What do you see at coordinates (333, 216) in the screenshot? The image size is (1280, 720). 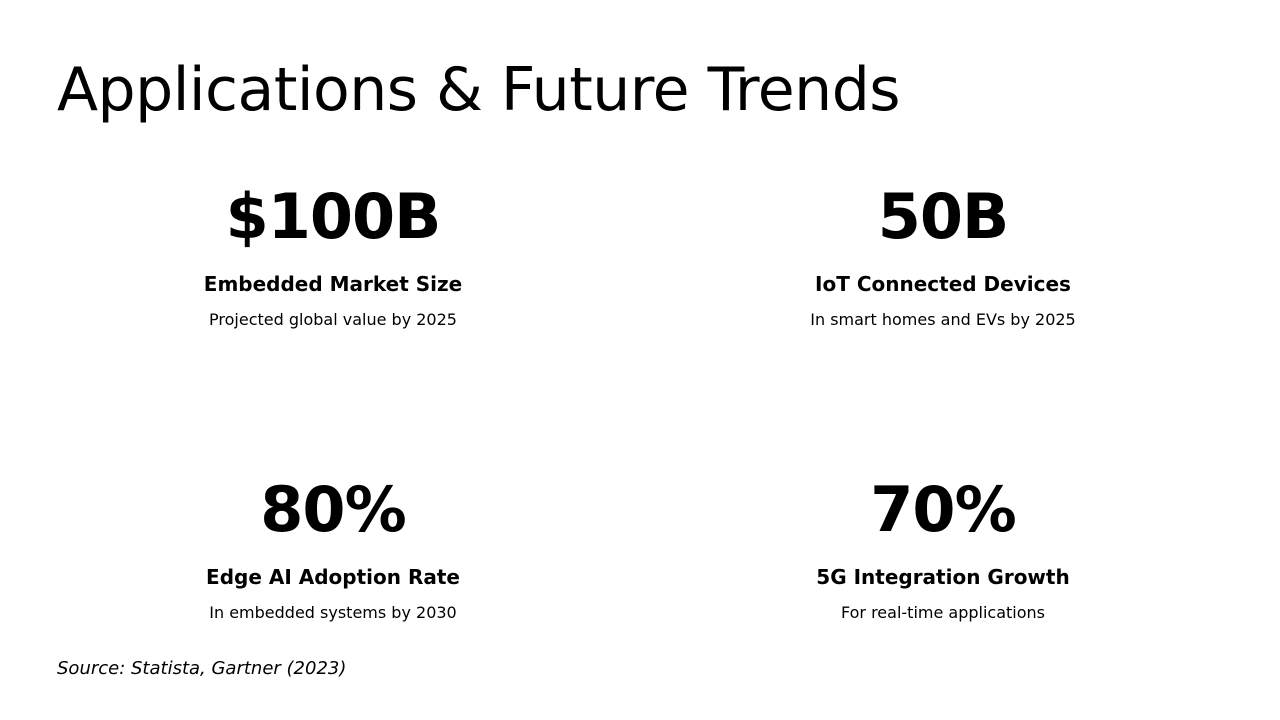 I see `stat-value: $100B` at bounding box center [333, 216].